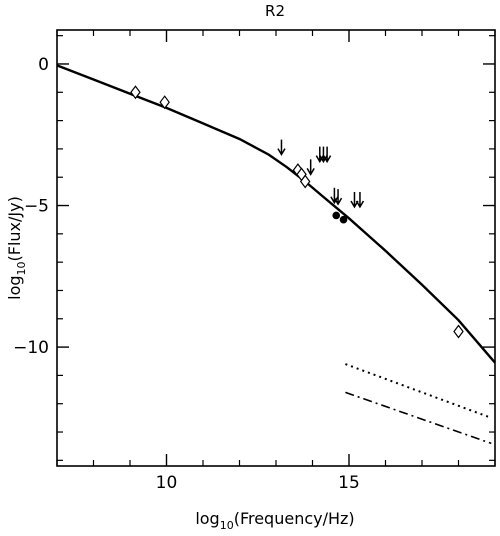 Image resolution: width=500 pixels, height=536 pixels. What do you see at coordinates (418, 418) in the screenshot?
I see `dash-dot-model-line` at bounding box center [418, 418].